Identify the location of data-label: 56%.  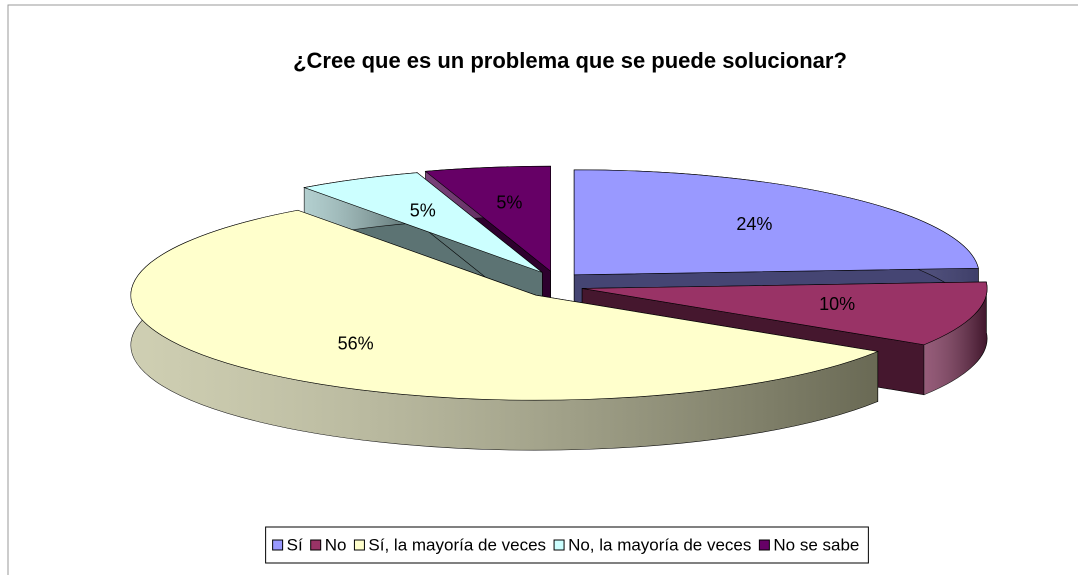
(356, 344).